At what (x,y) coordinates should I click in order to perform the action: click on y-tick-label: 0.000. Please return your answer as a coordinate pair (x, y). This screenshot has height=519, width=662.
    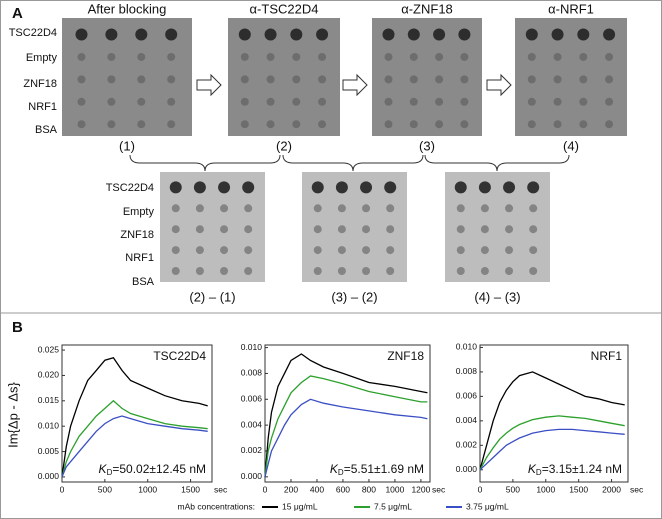
    Looking at the image, I should click on (252, 476).